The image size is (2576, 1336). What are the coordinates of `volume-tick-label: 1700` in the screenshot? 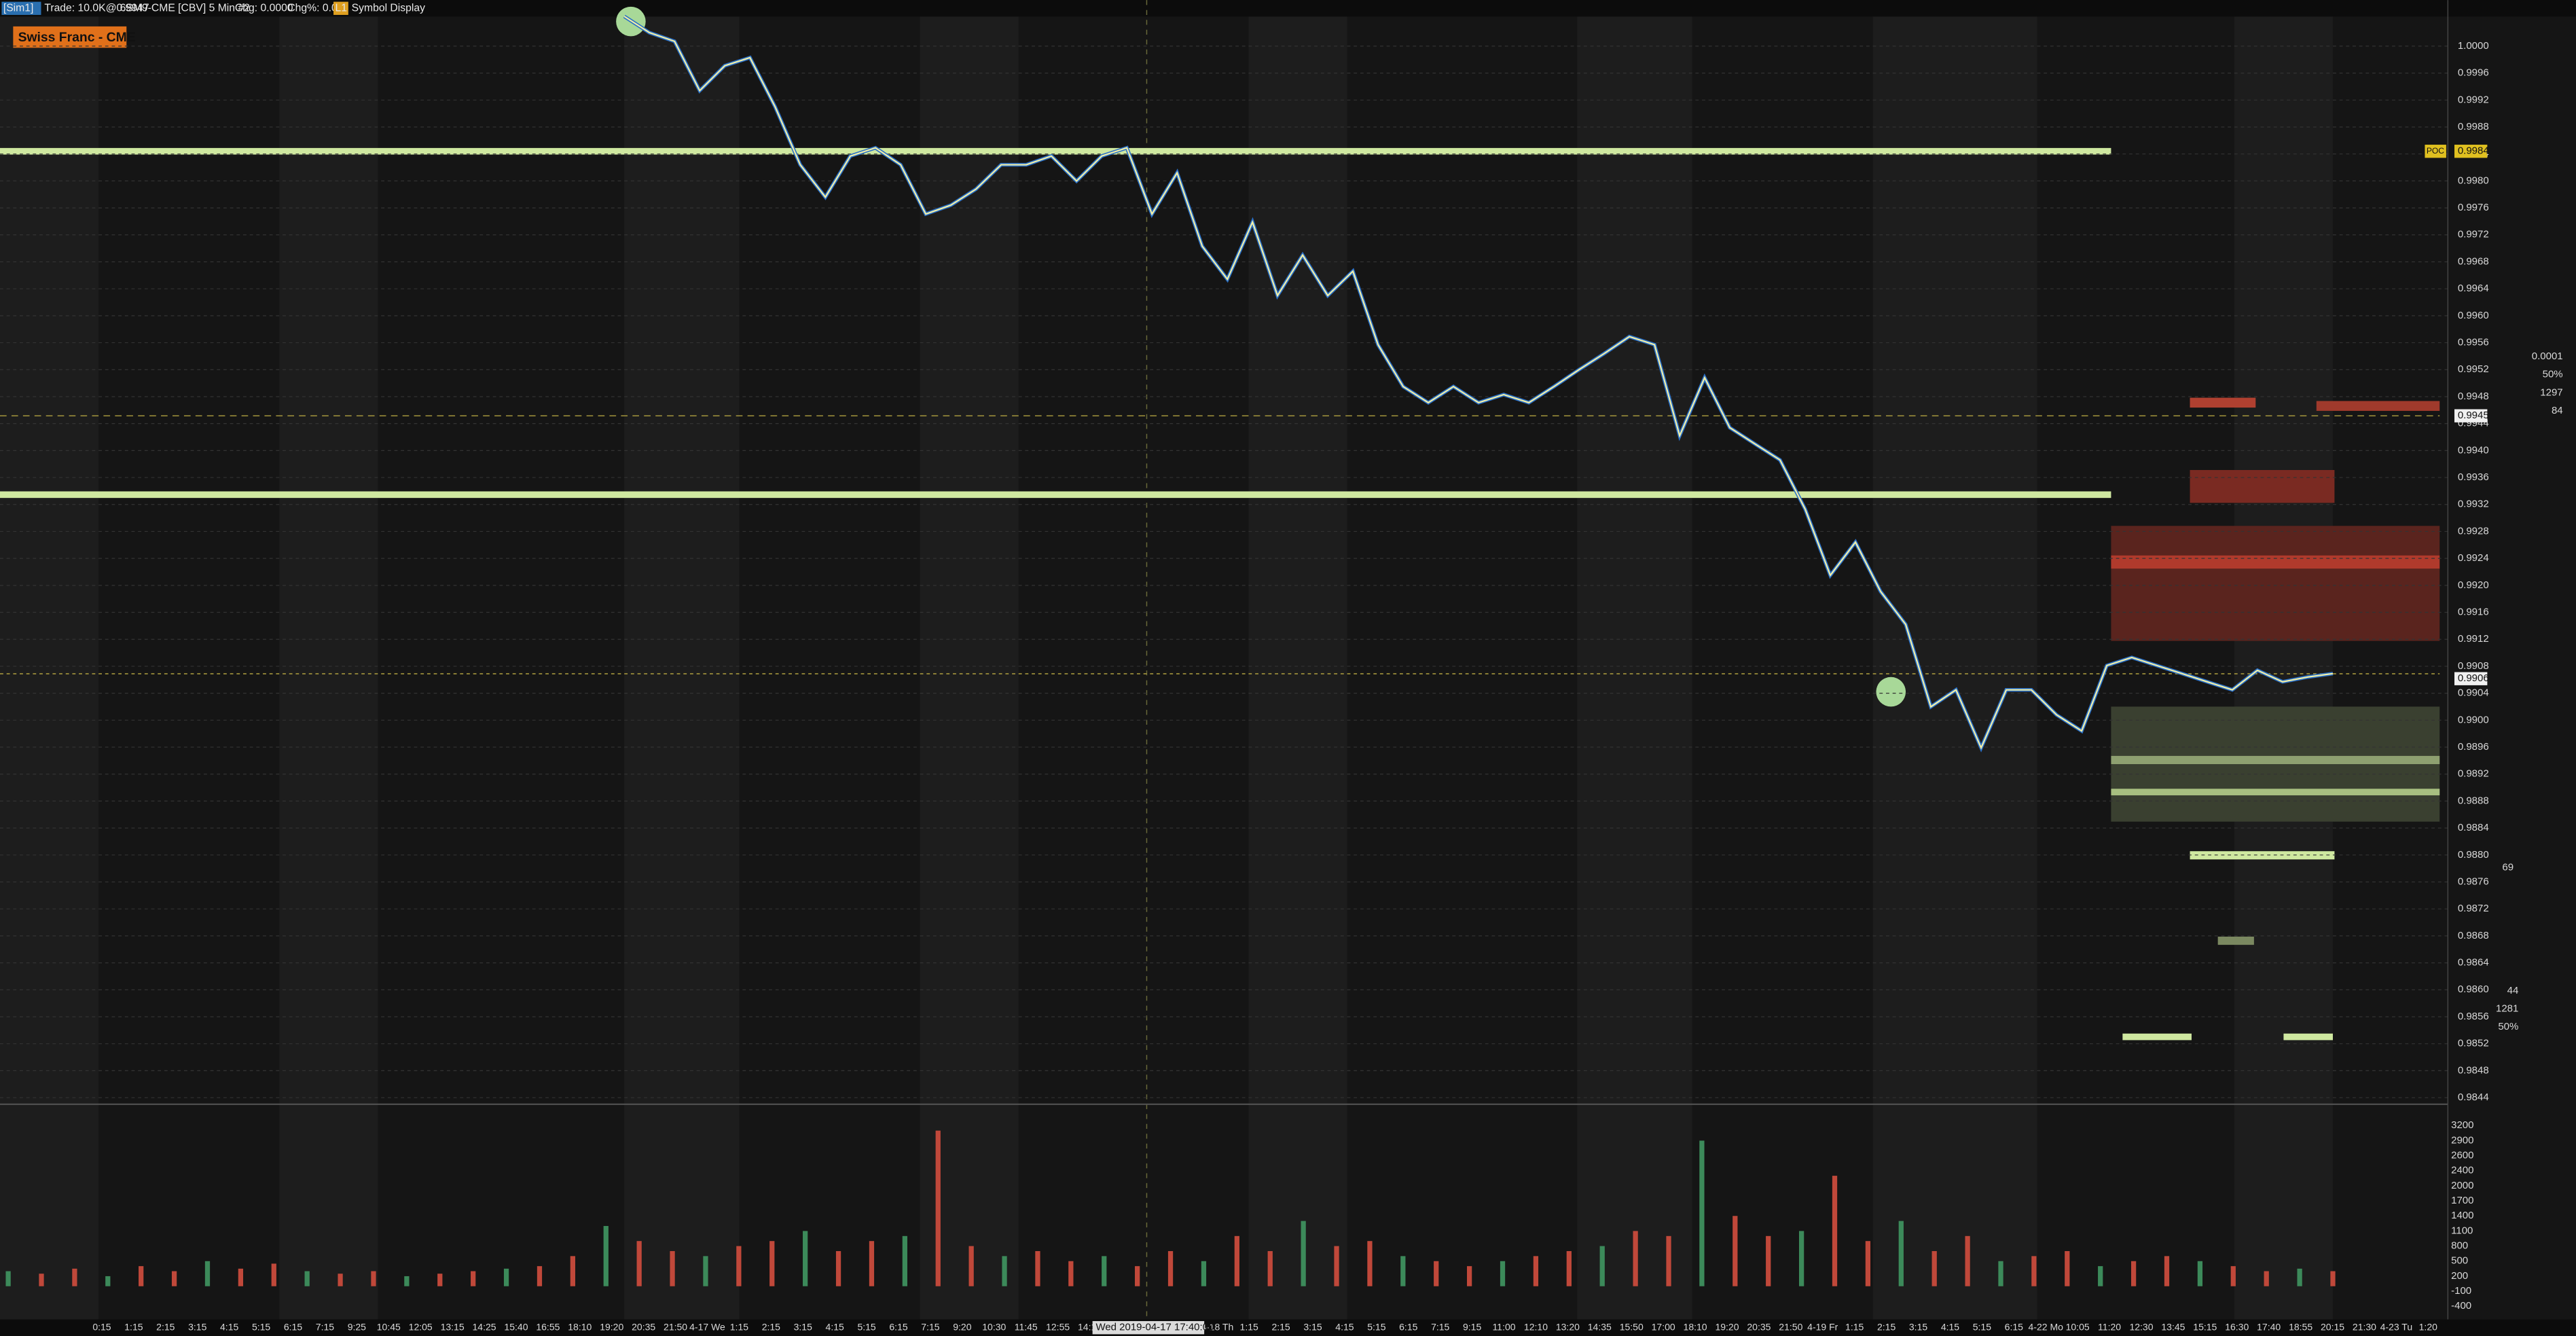 It's located at (2462, 1200).